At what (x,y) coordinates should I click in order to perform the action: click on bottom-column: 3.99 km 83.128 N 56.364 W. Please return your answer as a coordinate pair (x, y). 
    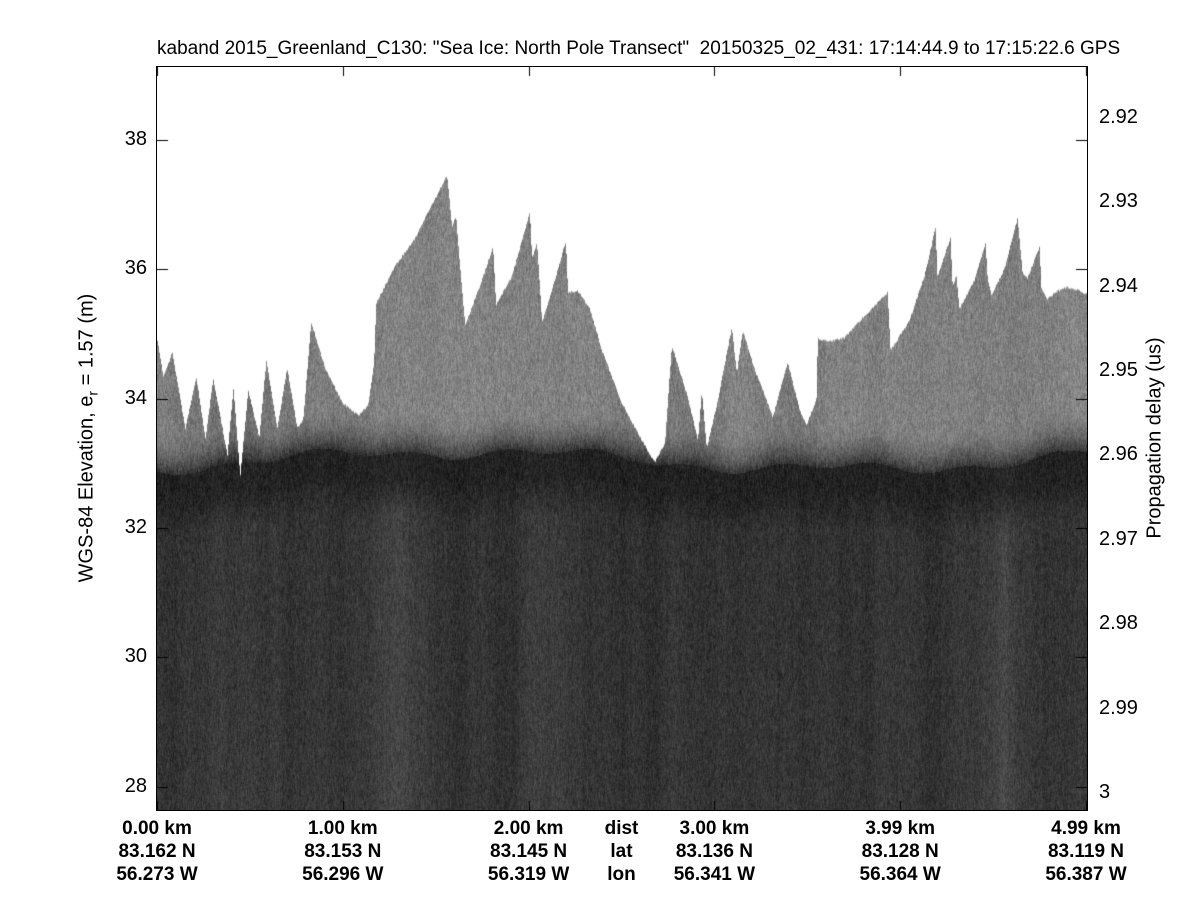
    Looking at the image, I should click on (900, 851).